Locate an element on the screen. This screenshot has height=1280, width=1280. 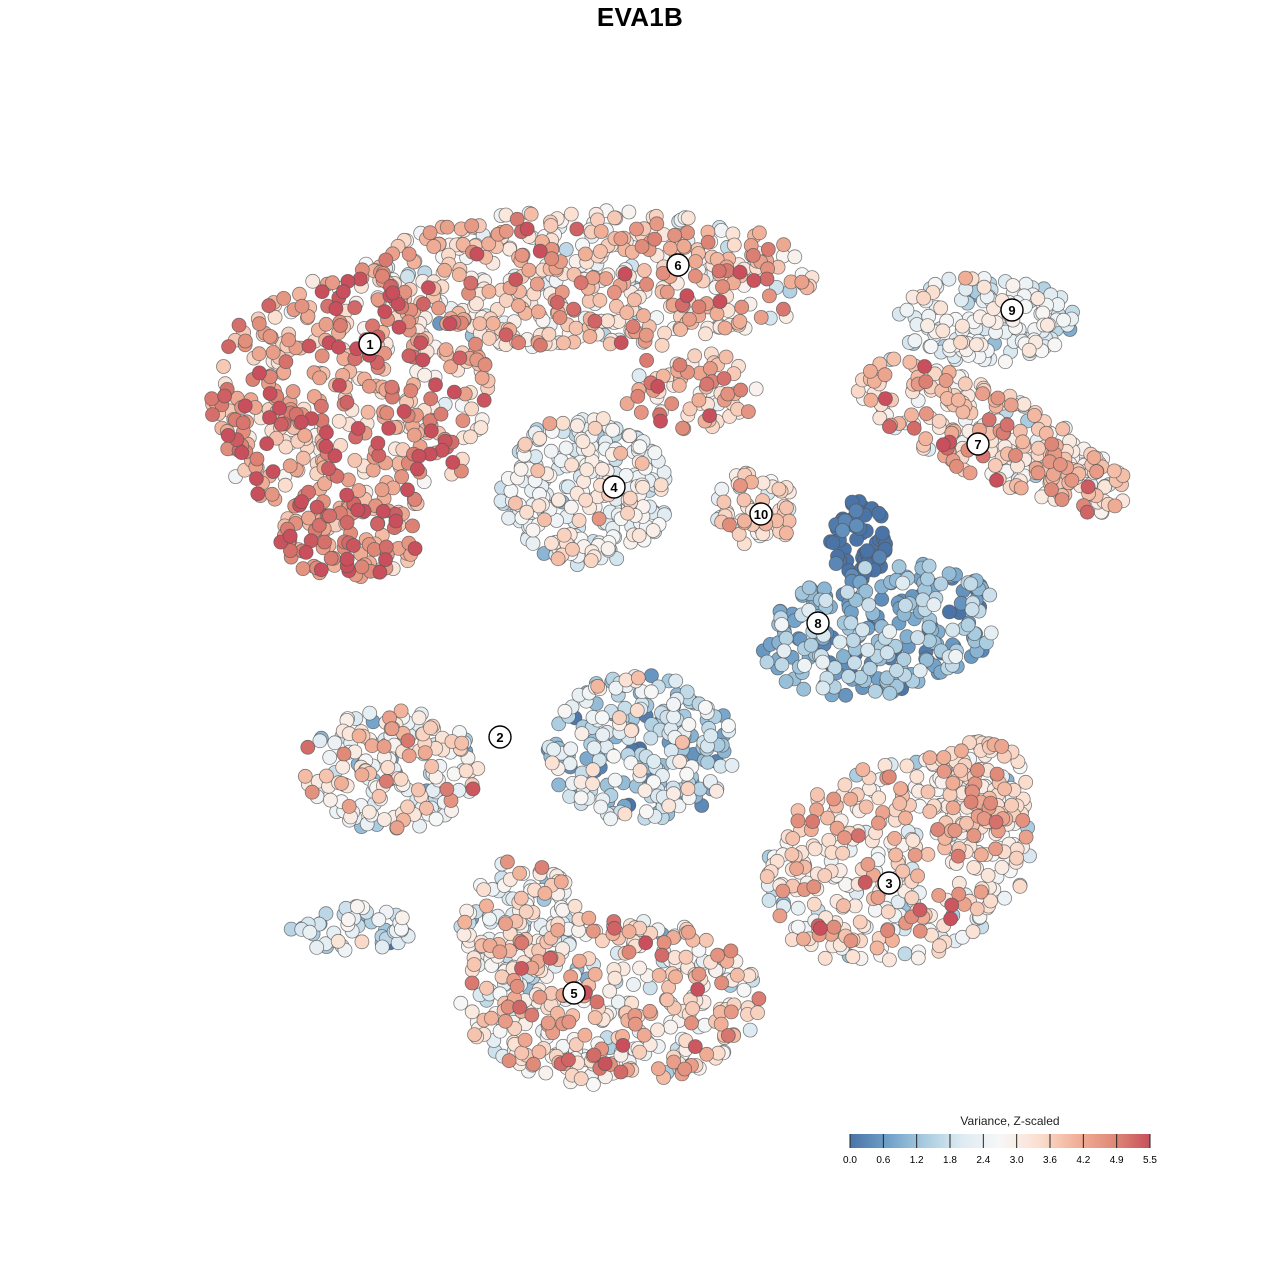
cluster-label-text: 7 is located at coordinates (977, 444).